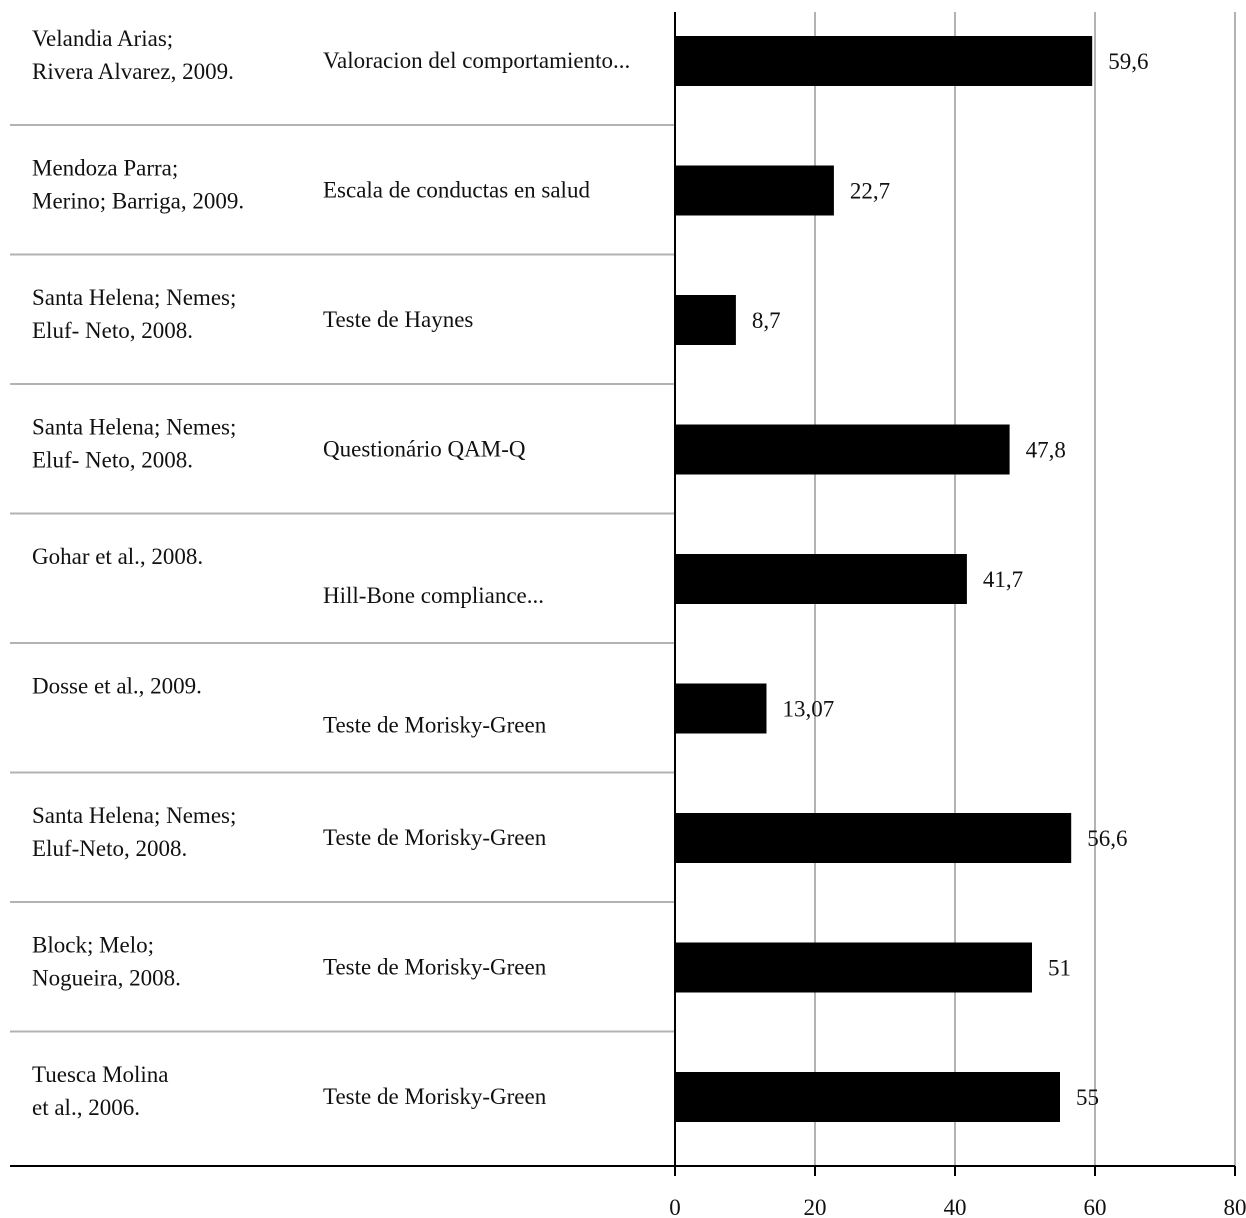 The image size is (1246, 1218). Describe the element at coordinates (138, 201) in the screenshot. I see `author-label: Merino; Barriga, 2009.` at that location.